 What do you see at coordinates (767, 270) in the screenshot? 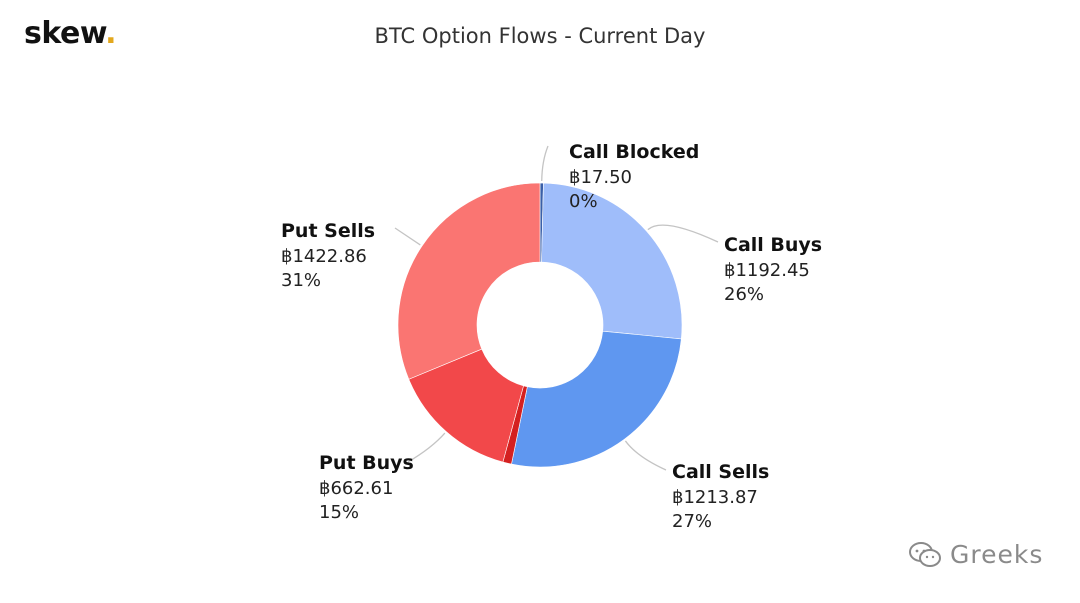
I see `label-value-call-buys: ฿1192.45` at bounding box center [767, 270].